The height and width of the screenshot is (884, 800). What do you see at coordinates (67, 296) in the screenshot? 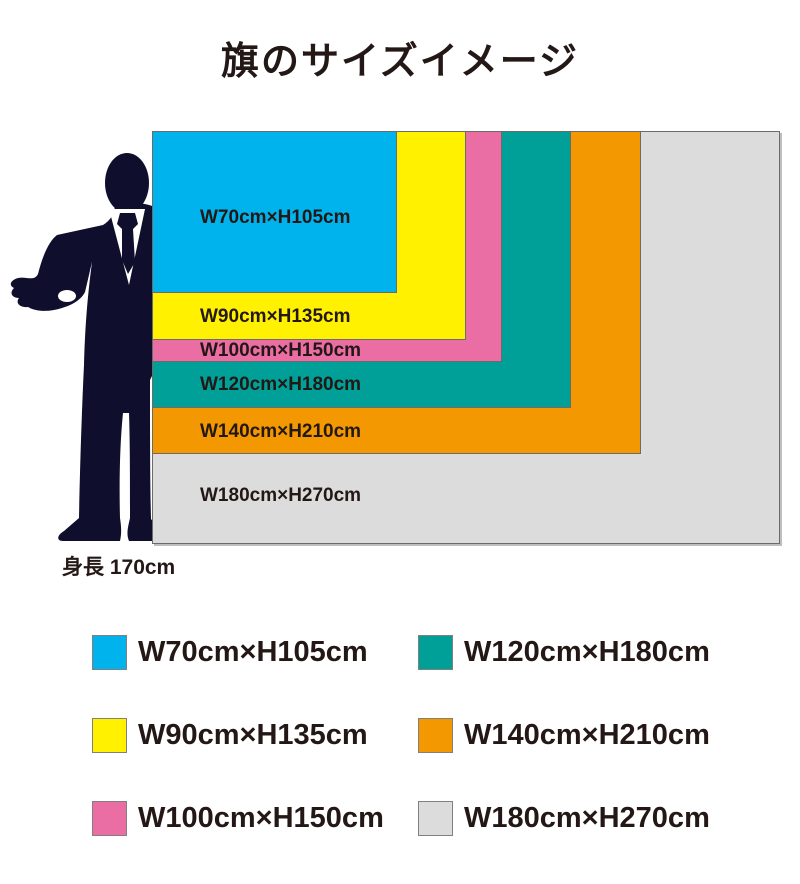
I see `person-hand-opening` at bounding box center [67, 296].